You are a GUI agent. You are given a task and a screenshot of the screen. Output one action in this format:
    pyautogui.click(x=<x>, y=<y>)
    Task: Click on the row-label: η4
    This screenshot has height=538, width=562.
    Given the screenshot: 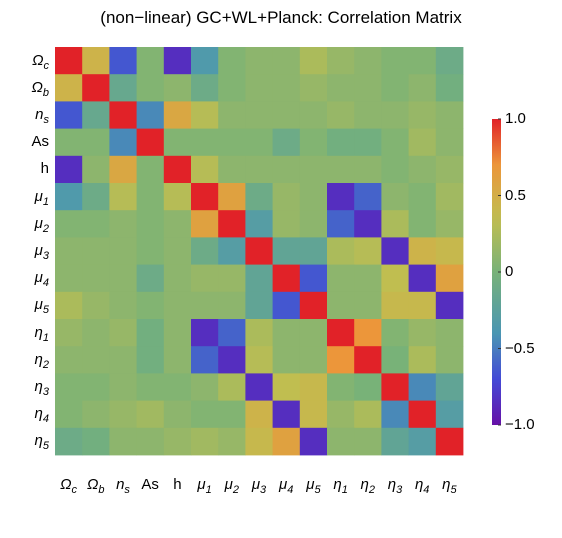 What is the action you would take?
    pyautogui.click(x=41, y=415)
    